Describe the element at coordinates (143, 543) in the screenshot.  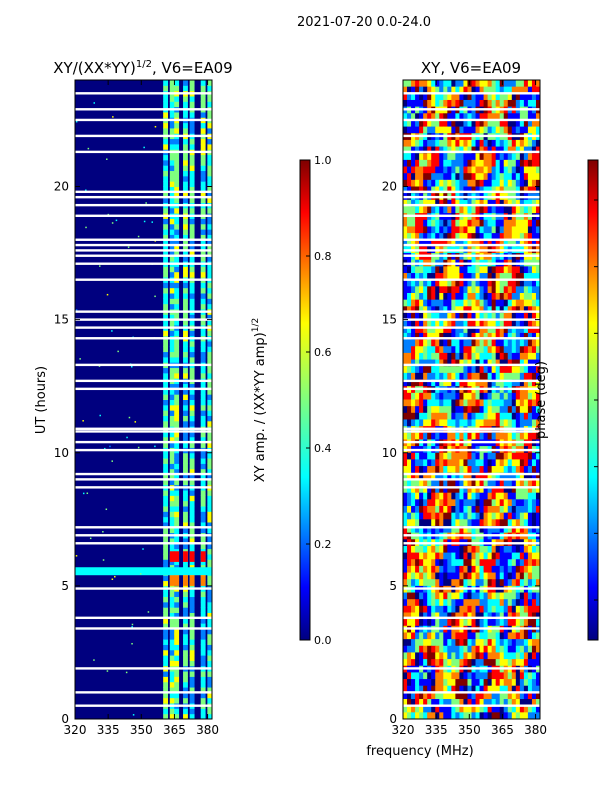
I see `flagged-row` at that location.